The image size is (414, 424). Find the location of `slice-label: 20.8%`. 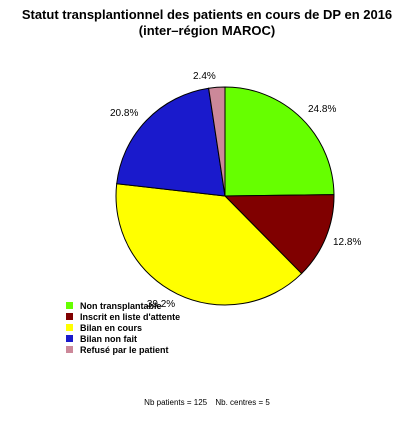

slice-label: 20.8% is located at coordinates (124, 113).